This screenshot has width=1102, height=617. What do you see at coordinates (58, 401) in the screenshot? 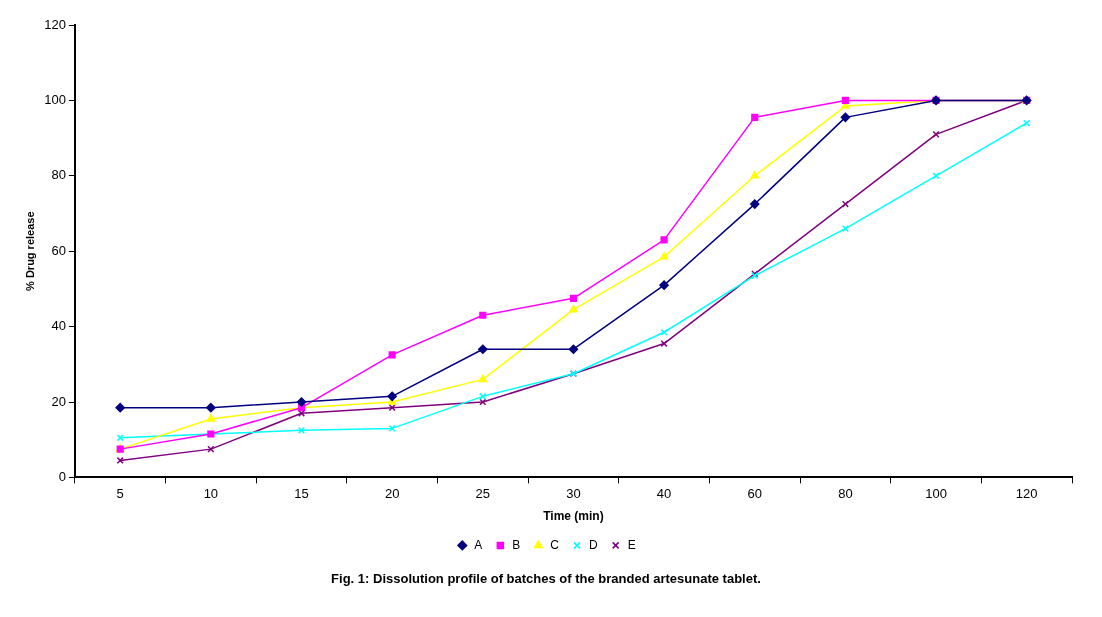
I see `y-tick-label: 20` at bounding box center [58, 401].